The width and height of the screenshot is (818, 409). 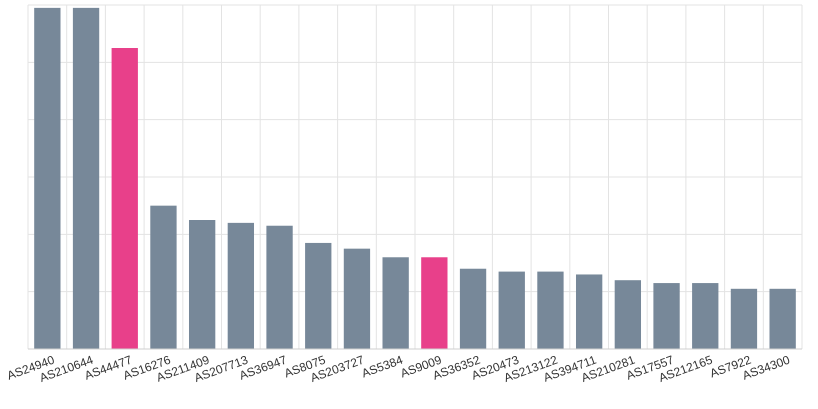 I want to click on bar-as9009, so click(x=434, y=303).